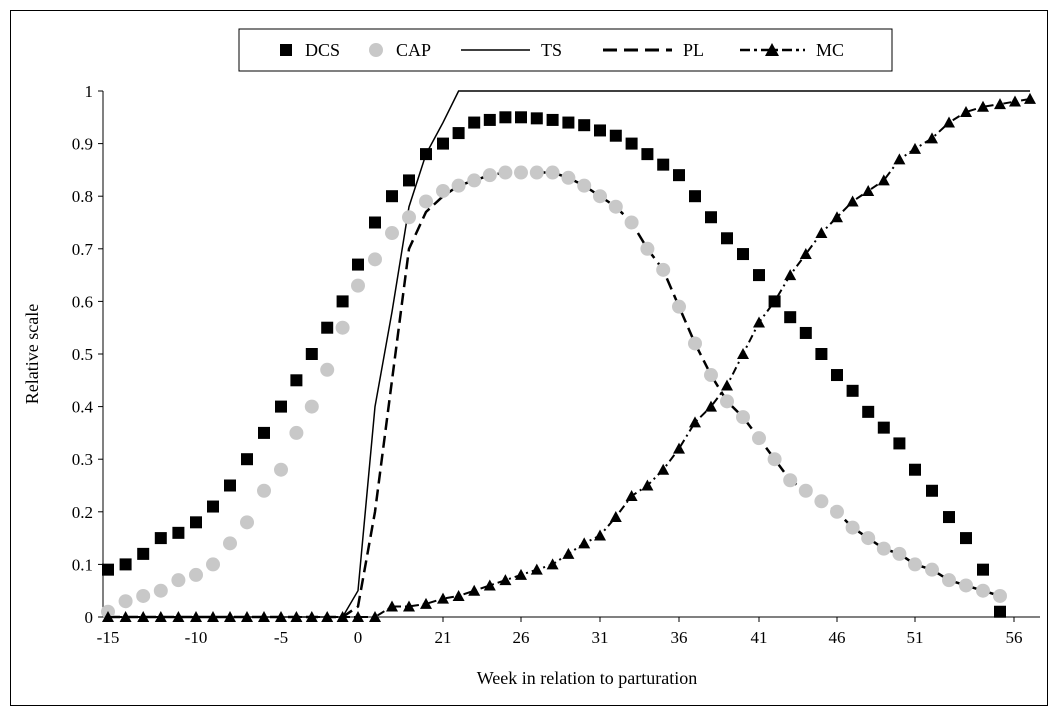  Describe the element at coordinates (89, 91) in the screenshot. I see `y-tick-label: 1` at that location.